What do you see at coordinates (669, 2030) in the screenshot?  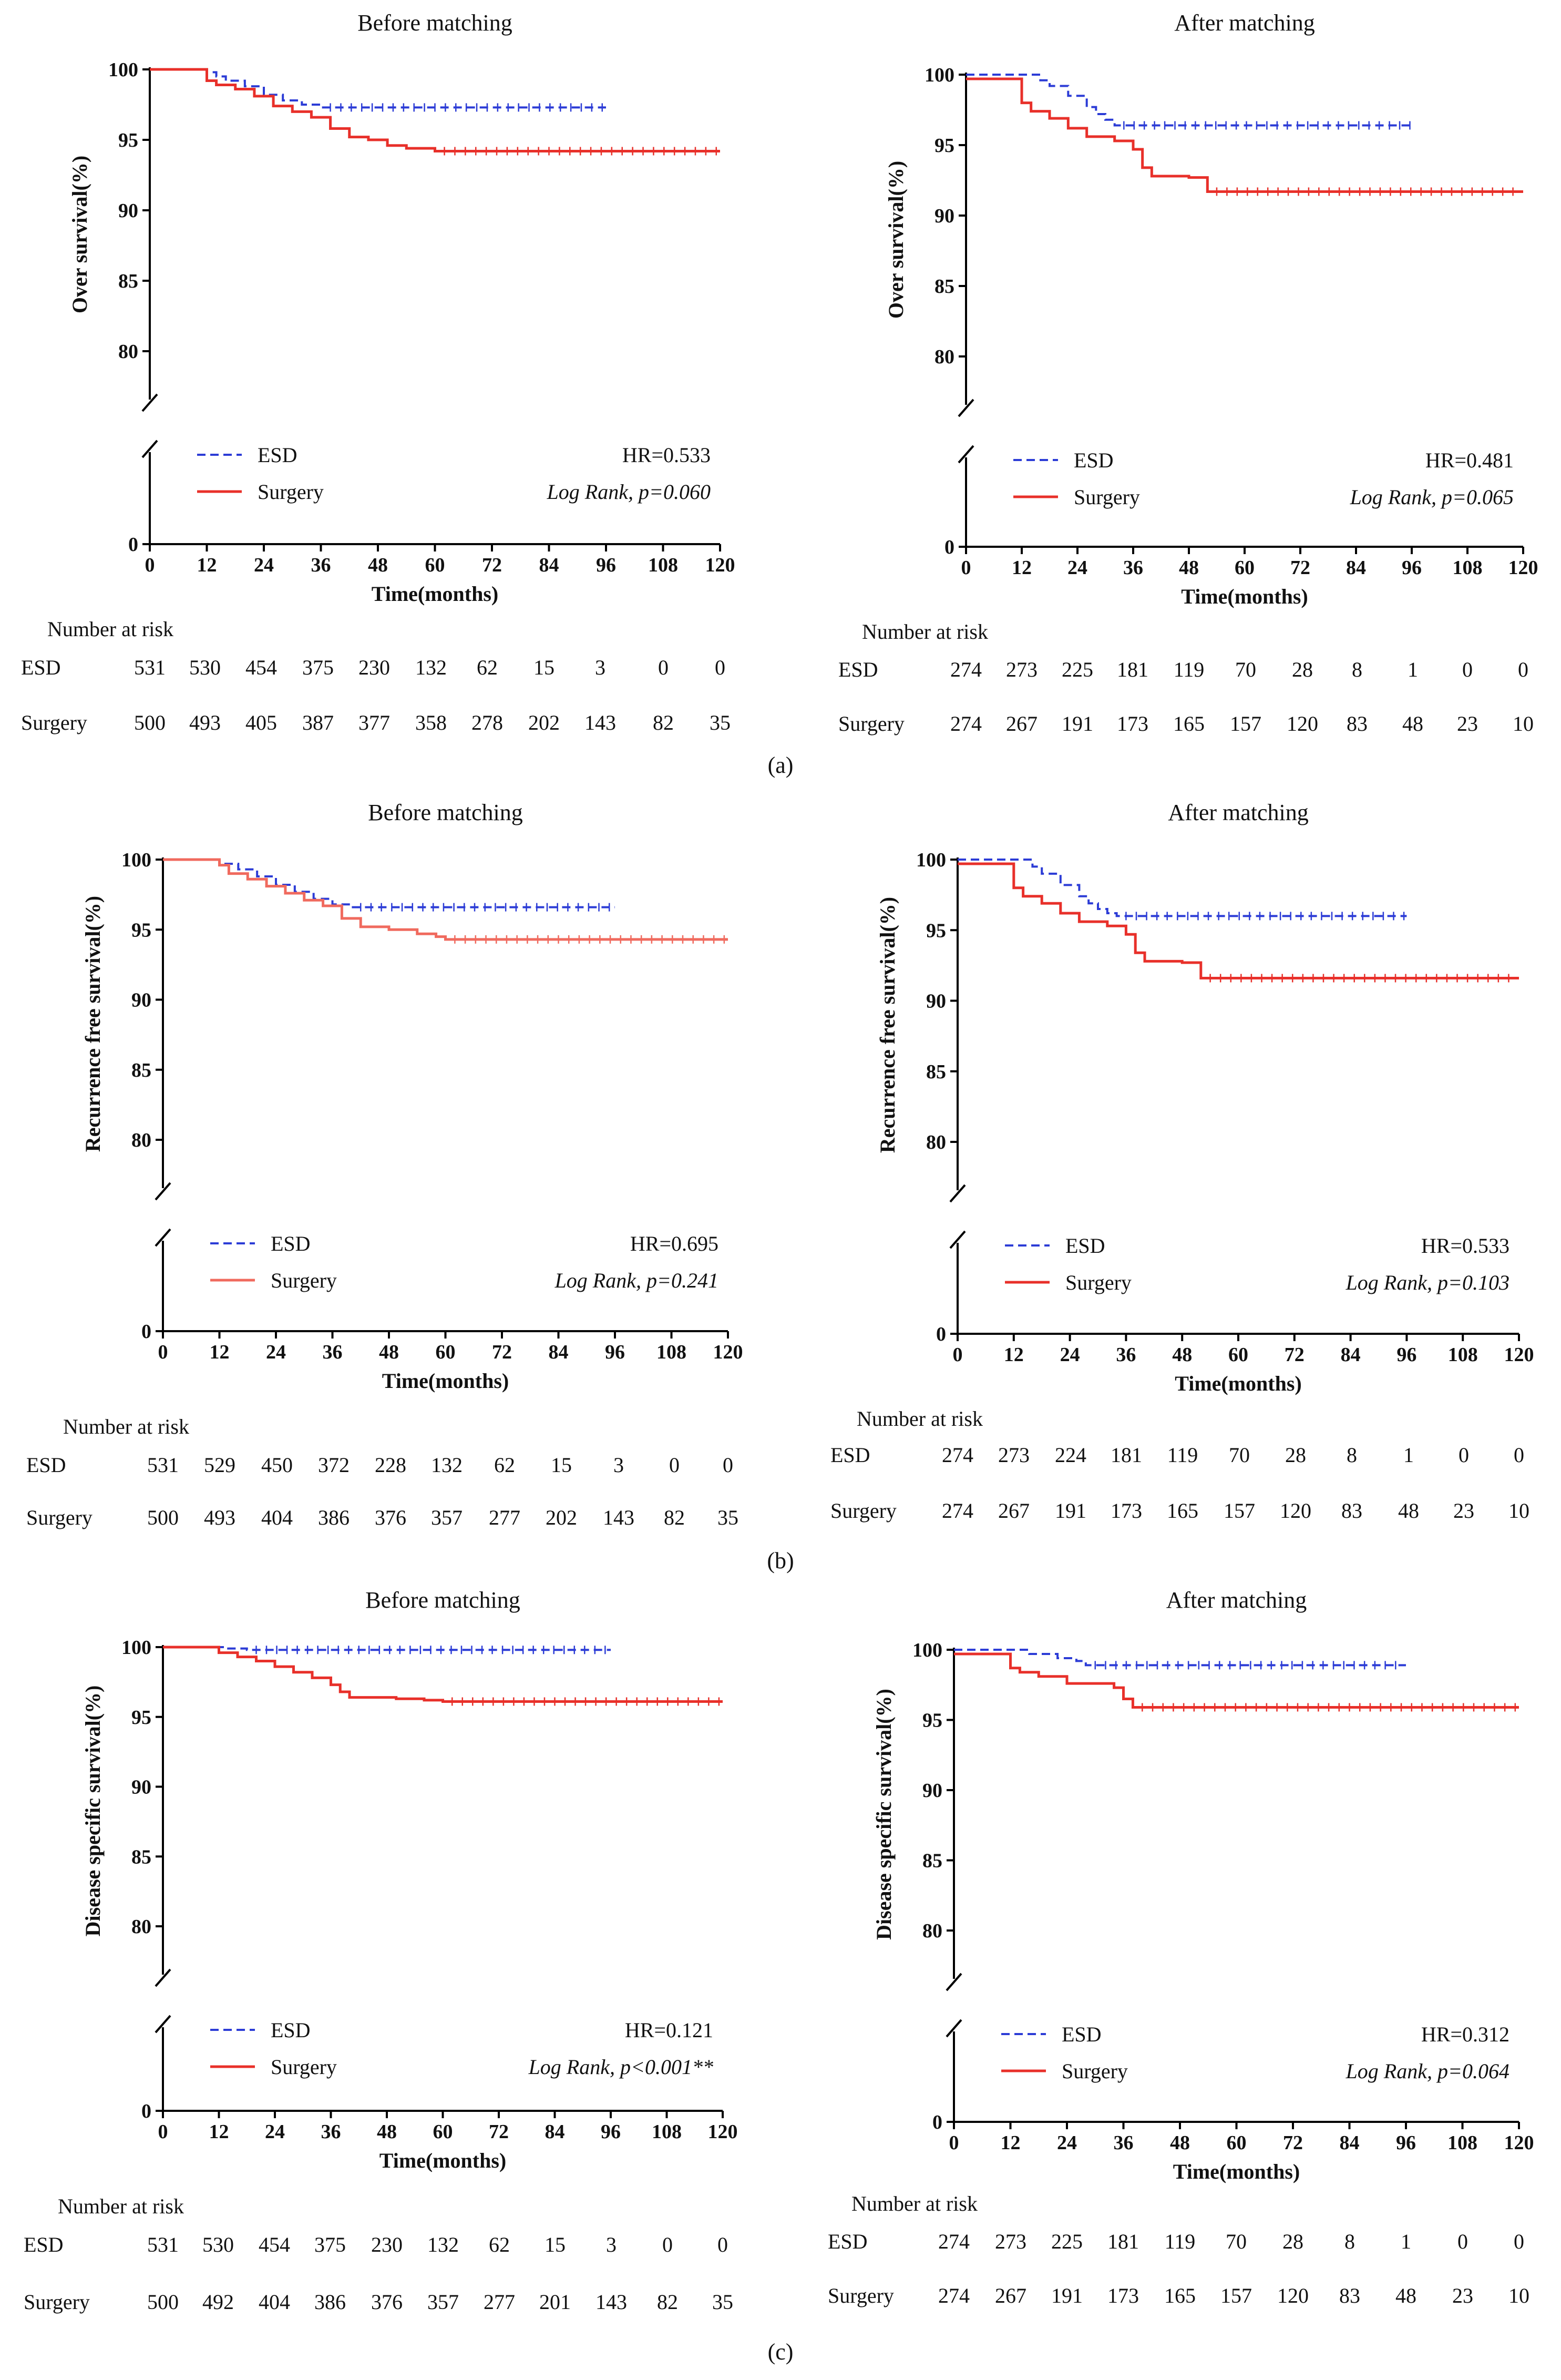 I see `hazard-ratio-label: HR=0.121` at bounding box center [669, 2030].